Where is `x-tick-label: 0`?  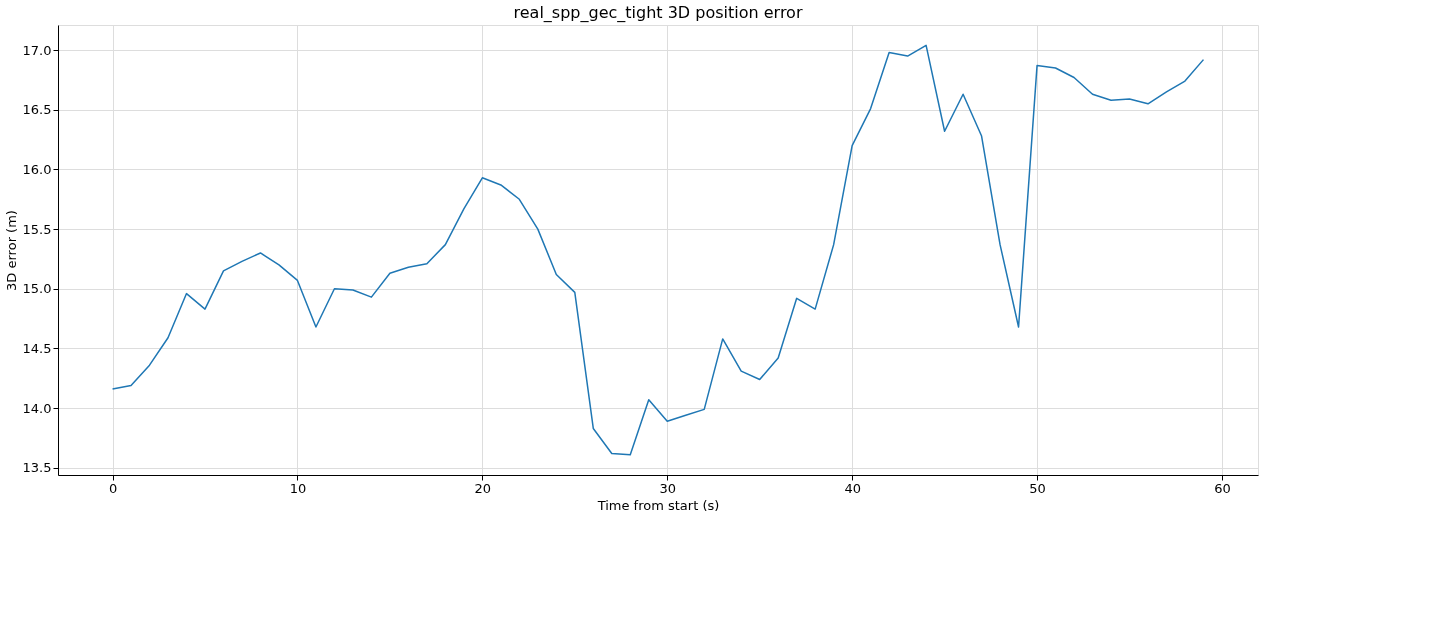 x-tick-label: 0 is located at coordinates (113, 488).